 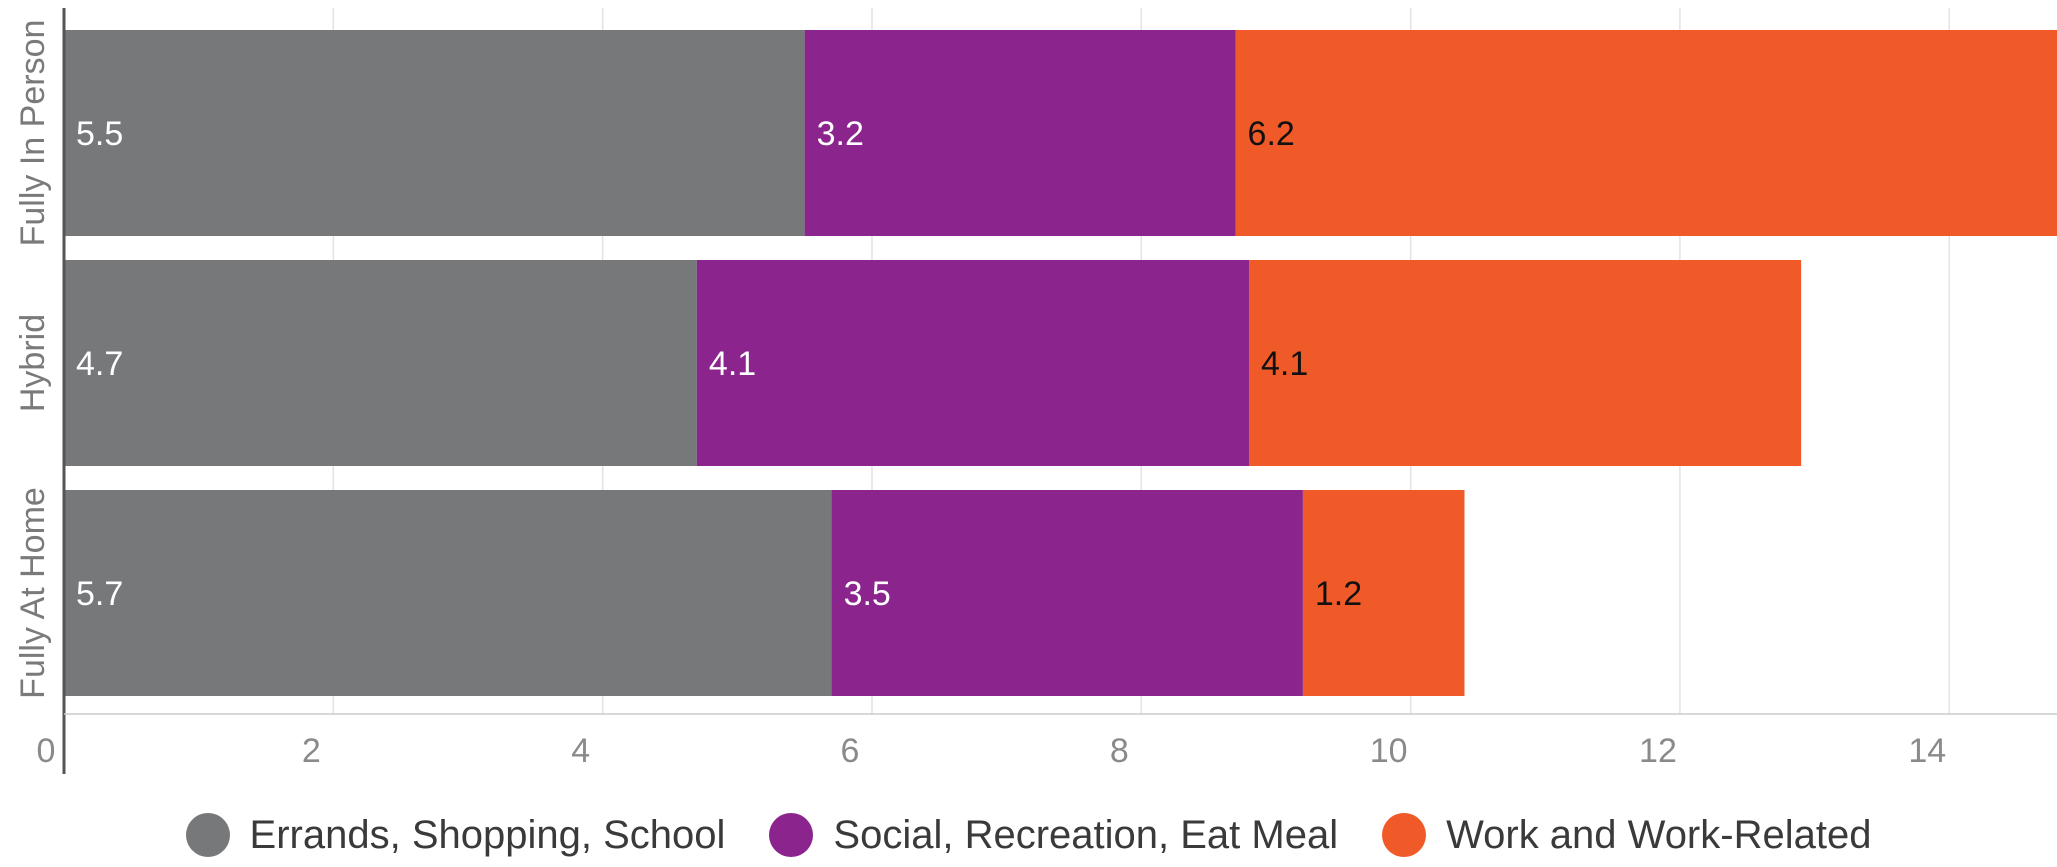 I want to click on y-tick-label-hybrid: Hybrid, so click(x=33, y=363).